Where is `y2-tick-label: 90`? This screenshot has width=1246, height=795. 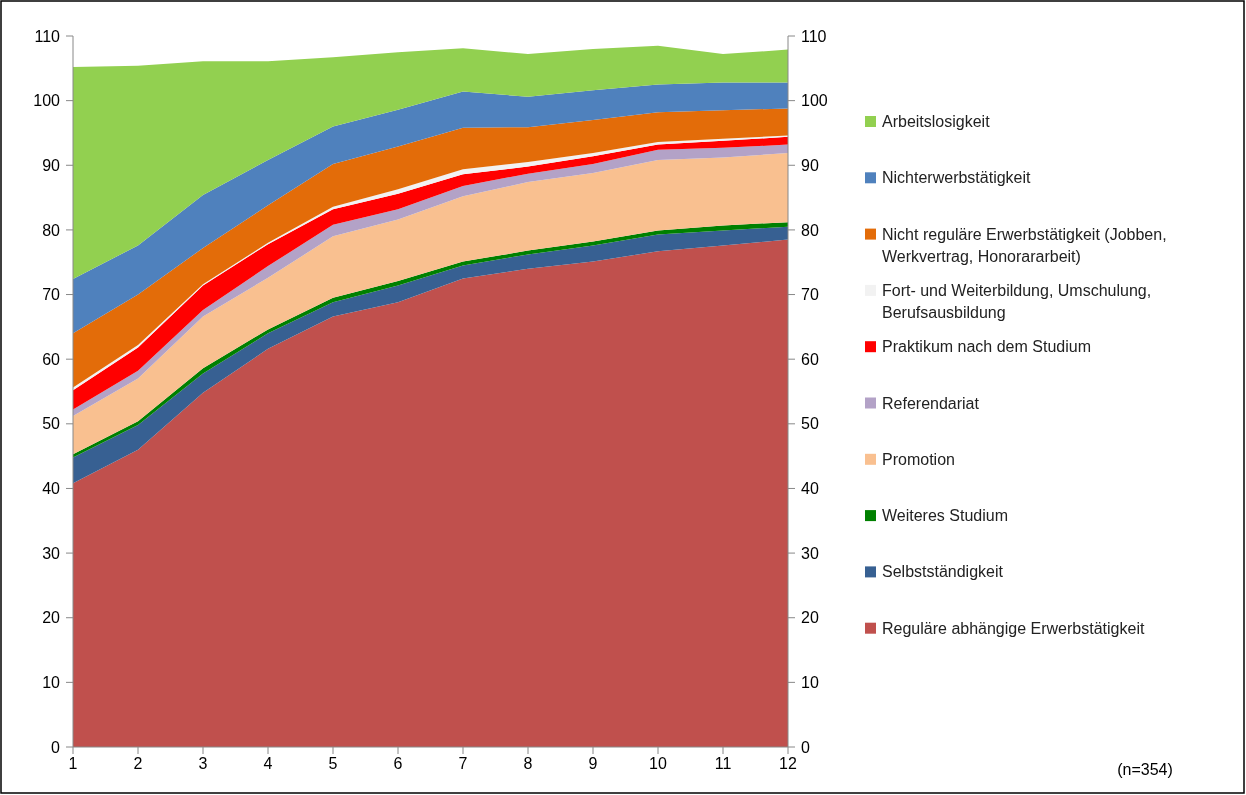
y2-tick-label: 90 is located at coordinates (810, 165).